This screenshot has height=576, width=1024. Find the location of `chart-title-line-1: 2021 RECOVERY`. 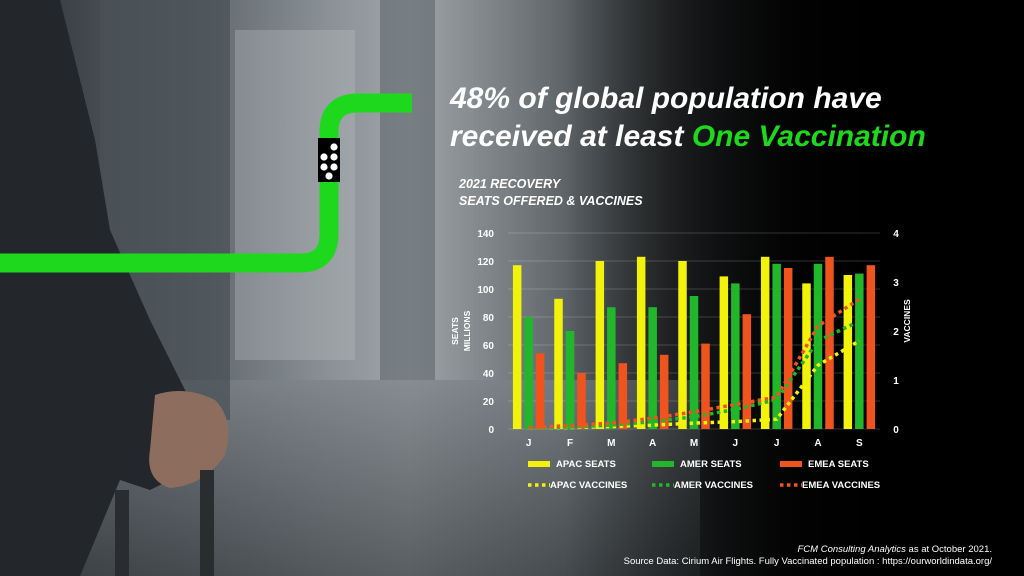

chart-title-line-1: 2021 RECOVERY is located at coordinates (510, 184).